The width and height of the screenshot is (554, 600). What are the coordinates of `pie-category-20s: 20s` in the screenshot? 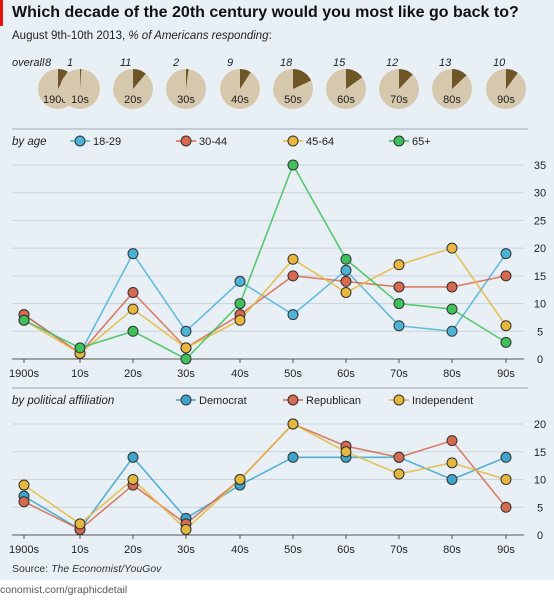 It's located at (133, 100).